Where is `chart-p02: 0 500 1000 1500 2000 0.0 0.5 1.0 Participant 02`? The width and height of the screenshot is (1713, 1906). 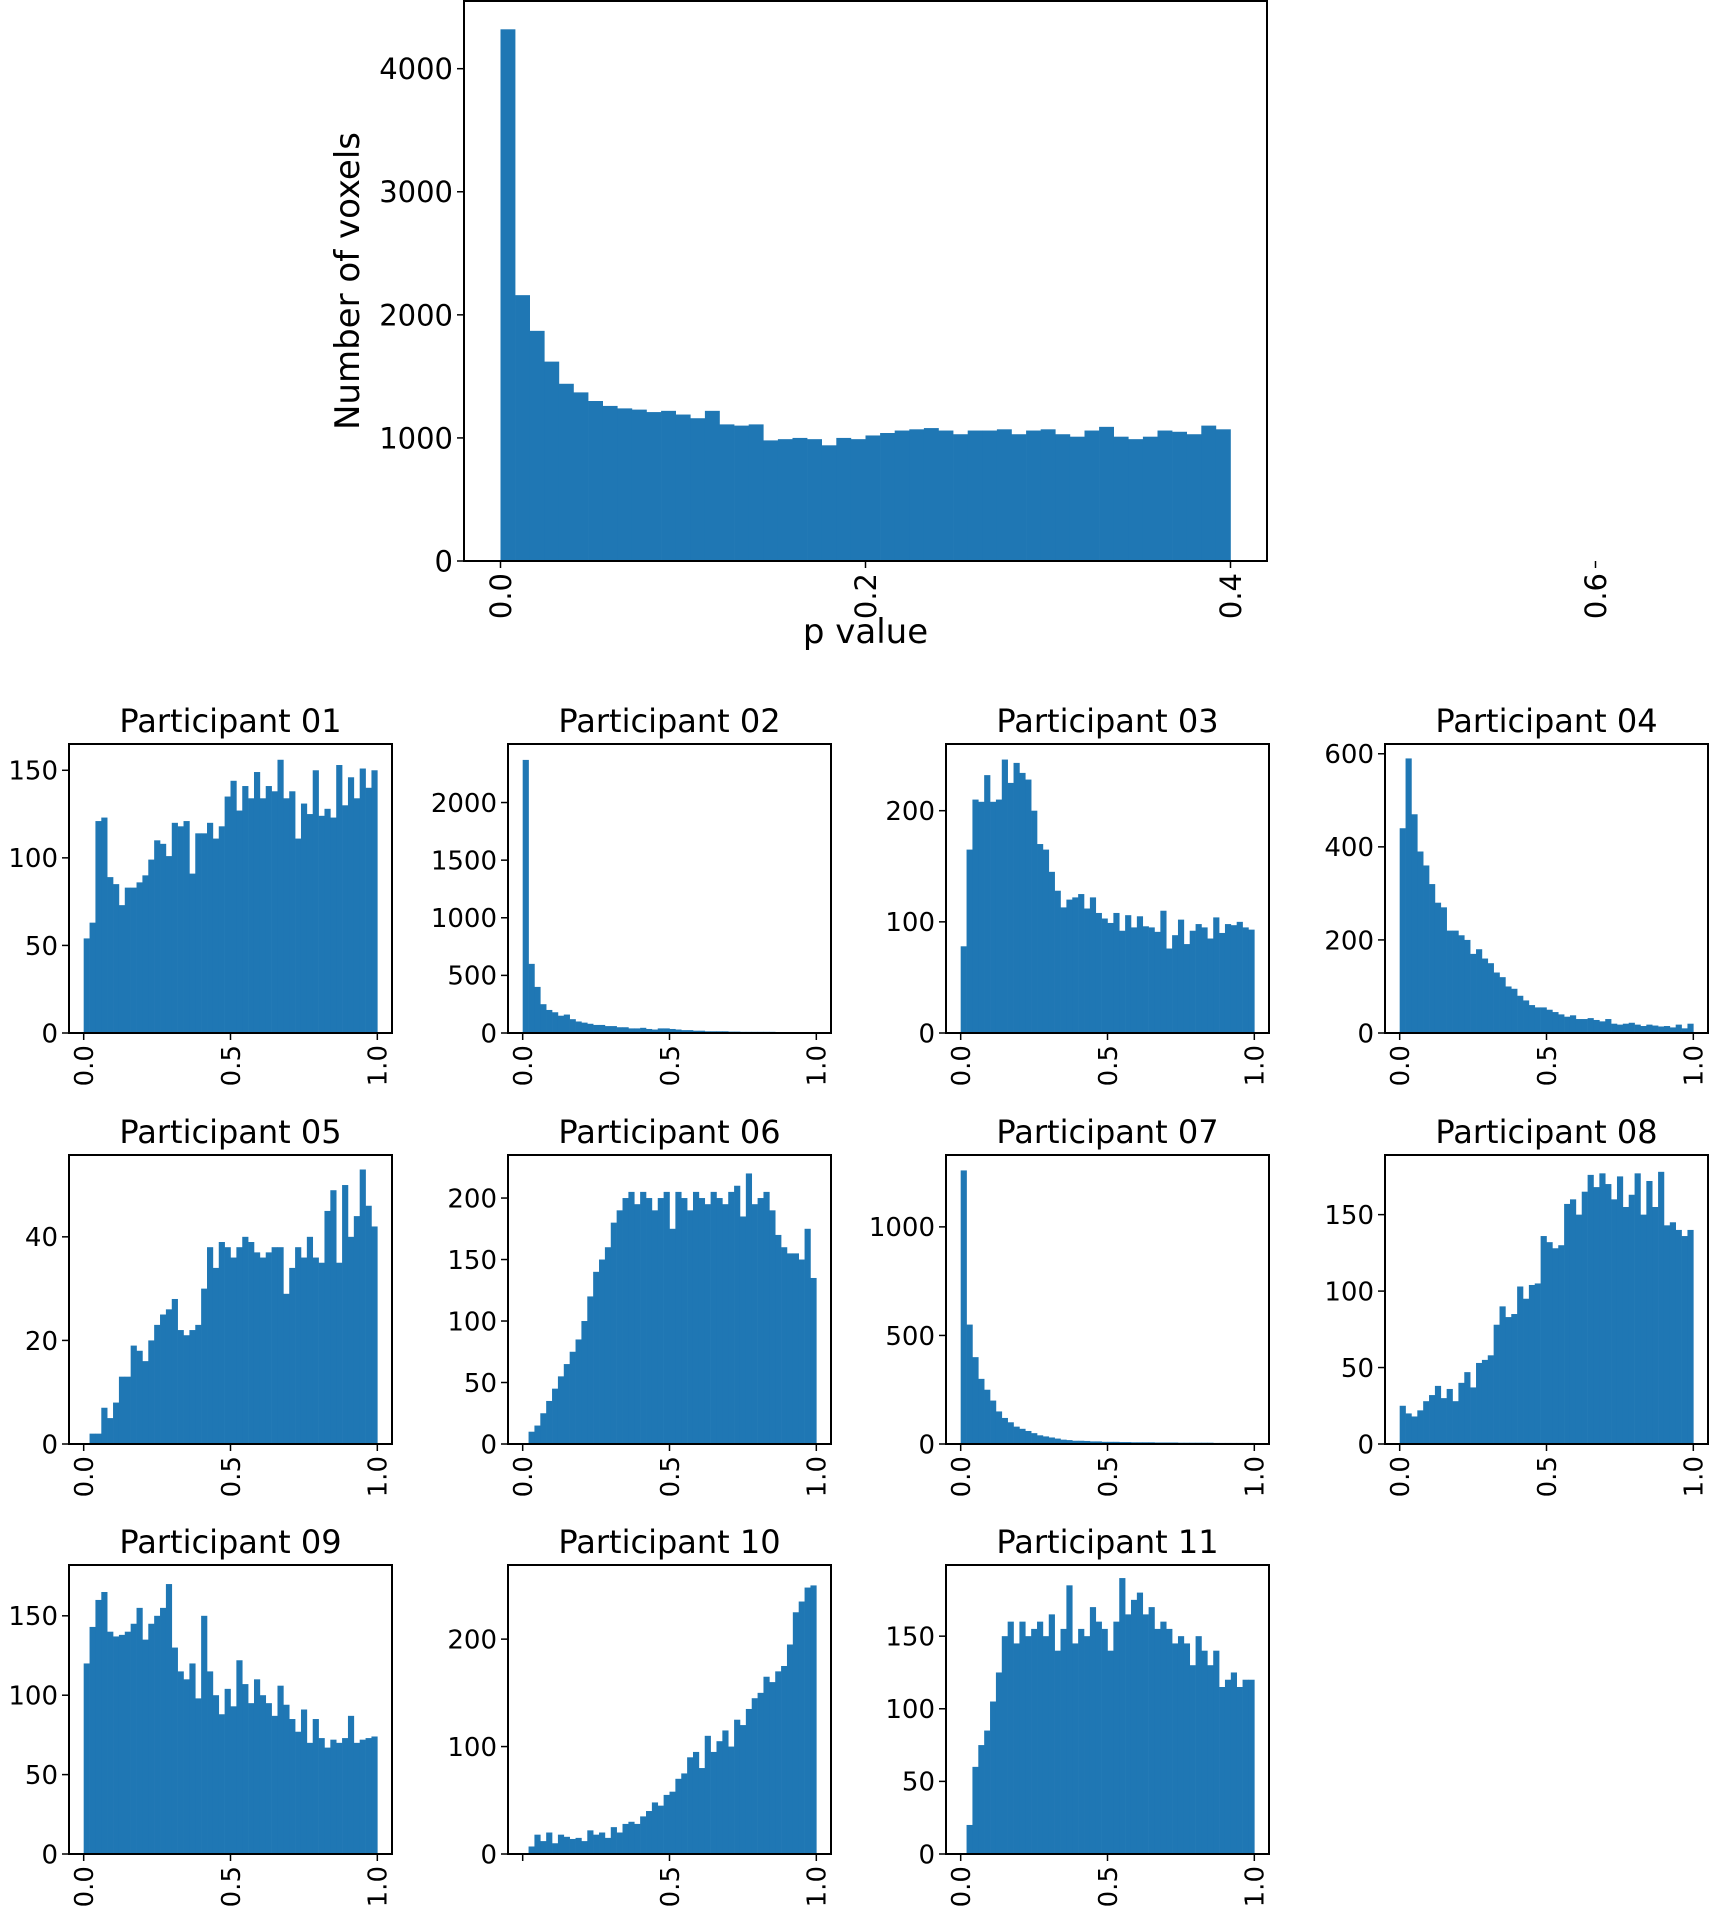 chart-p02: 0 500 1000 1500 2000 0.0 0.5 1.0 Participant 02 is located at coordinates (632, 894).